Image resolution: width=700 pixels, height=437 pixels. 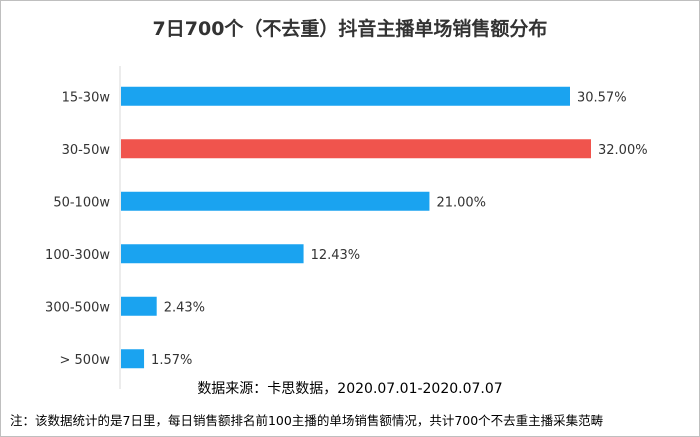 I want to click on bar-data-label: 32.00%, so click(x=623, y=150).